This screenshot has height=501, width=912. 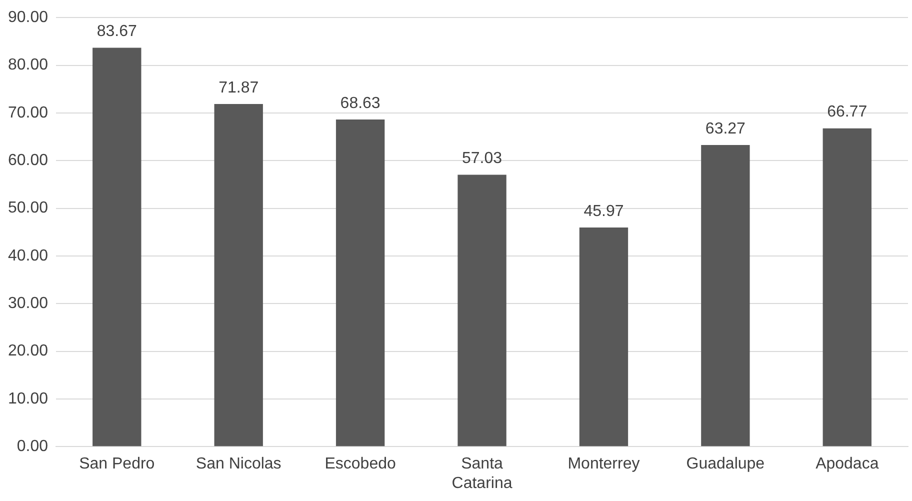 What do you see at coordinates (604, 211) in the screenshot?
I see `data-label: 45.97` at bounding box center [604, 211].